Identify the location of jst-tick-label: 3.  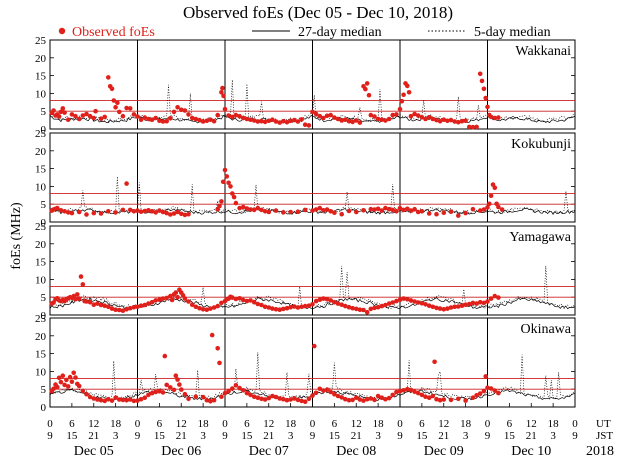
(378, 436).